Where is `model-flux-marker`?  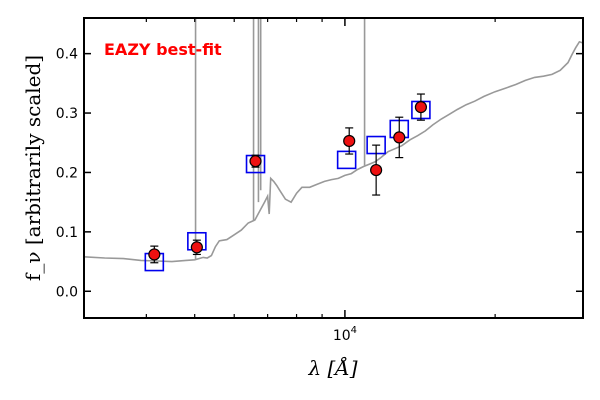 model-flux-marker is located at coordinates (346, 160).